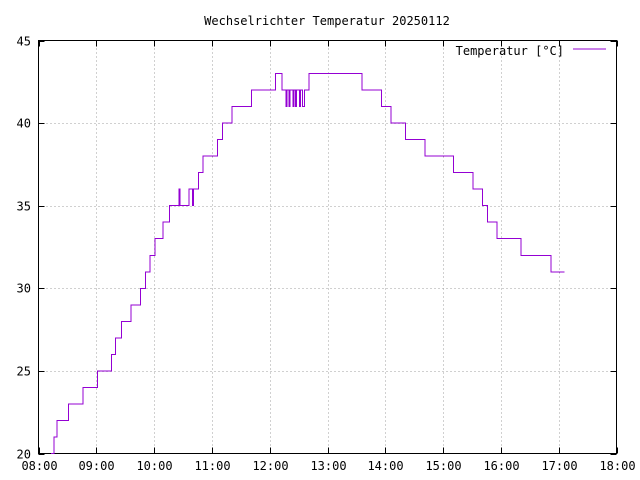  I want to click on y-tick-label: 25, so click(24, 372).